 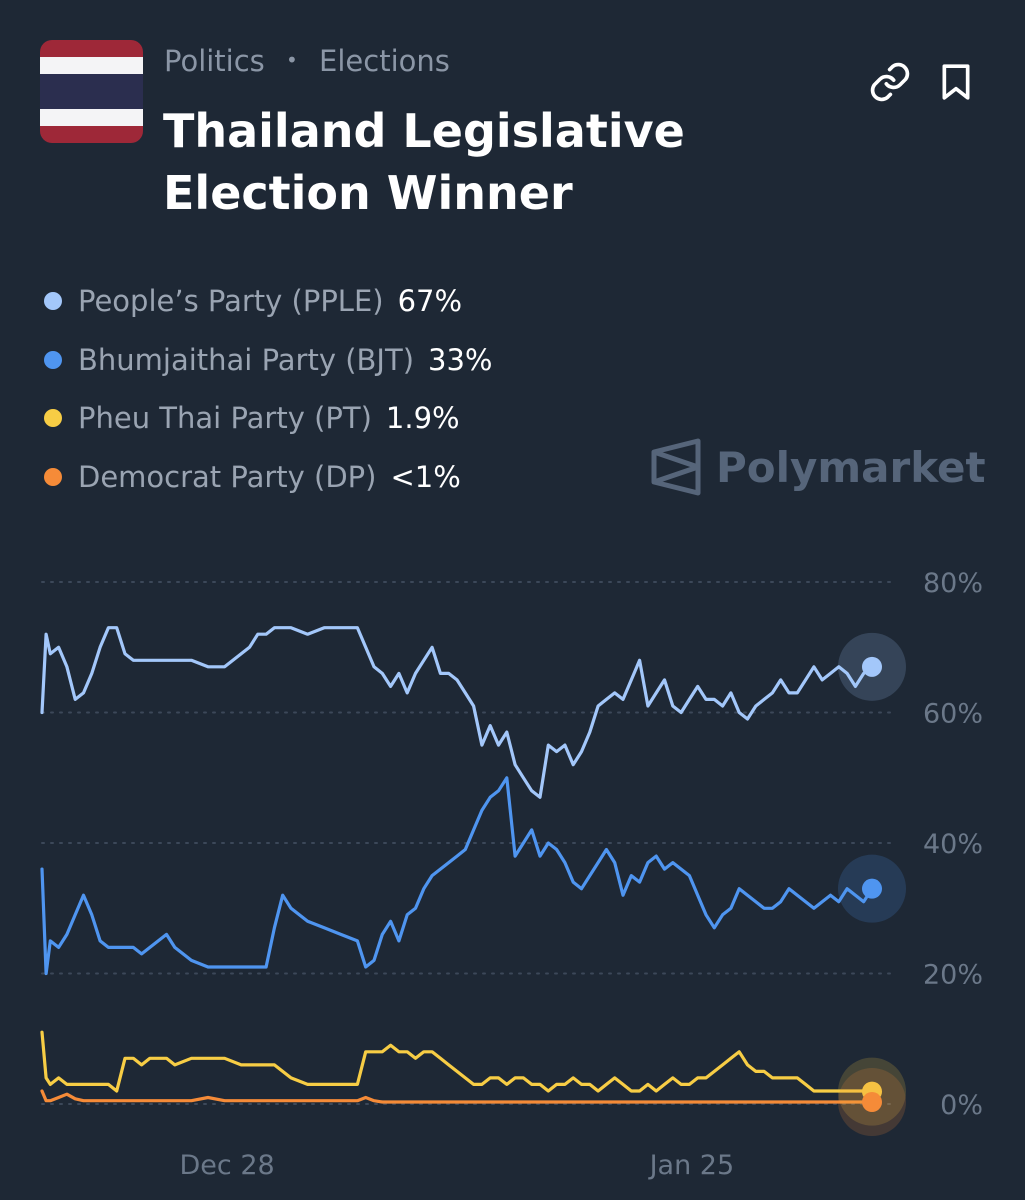 What do you see at coordinates (691, 1165) in the screenshot?
I see `x-tick-label: Jan 25` at bounding box center [691, 1165].